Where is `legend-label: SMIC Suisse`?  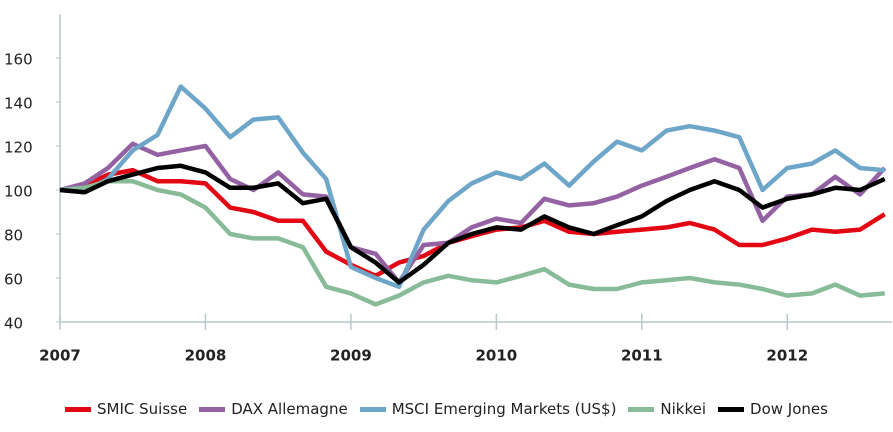
legend-label: SMIC Suisse is located at coordinates (142, 409).